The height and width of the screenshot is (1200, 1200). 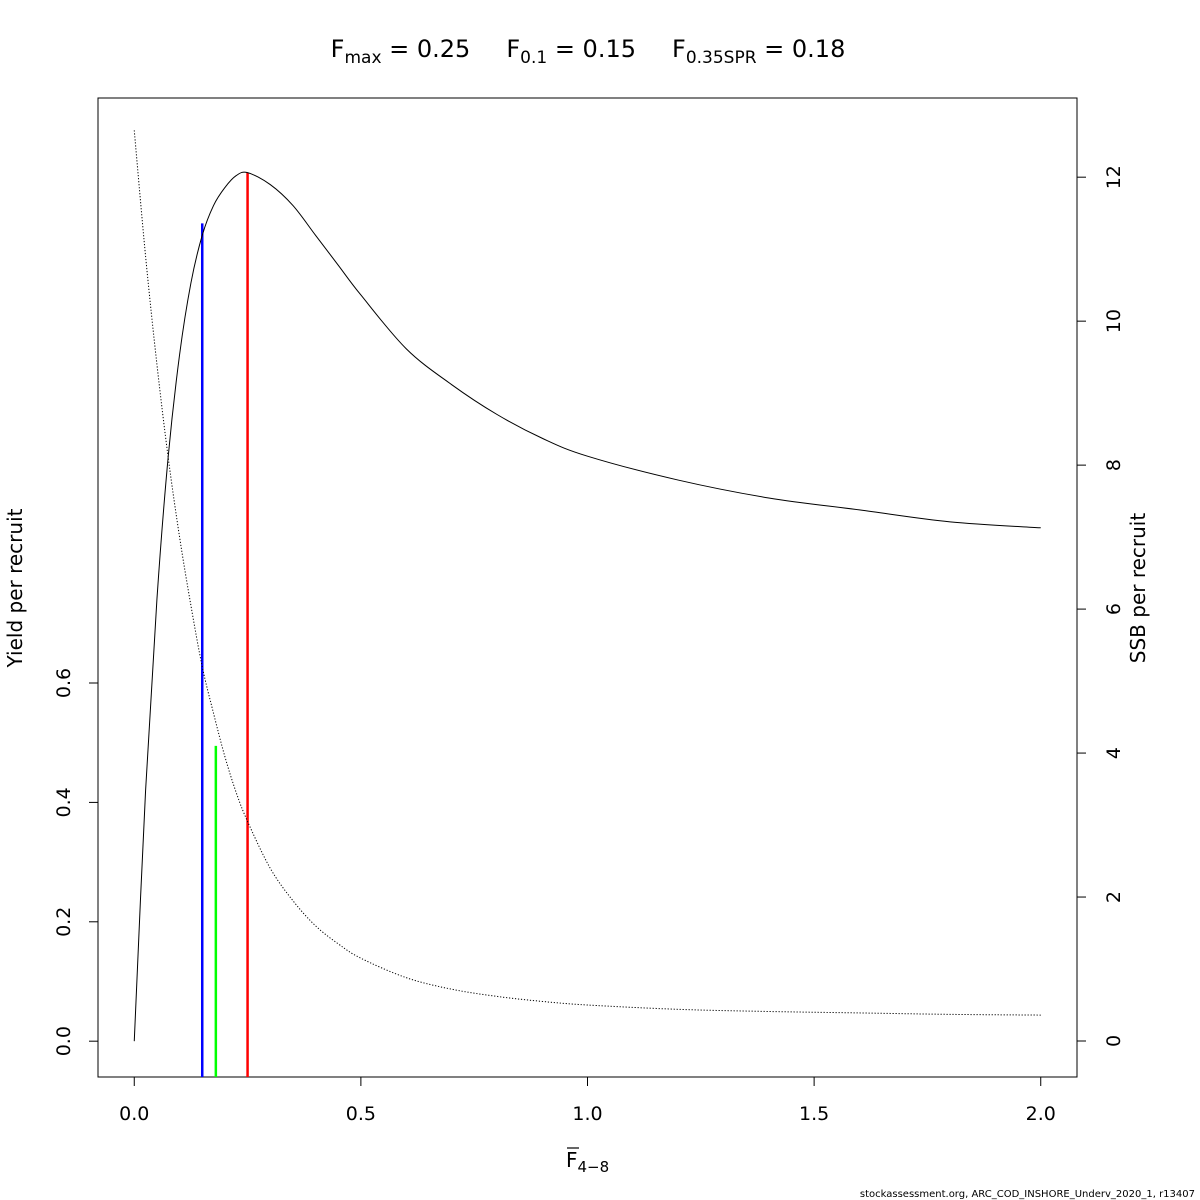 I want to click on svg-text: F4−8, so click(x=587, y=1162).